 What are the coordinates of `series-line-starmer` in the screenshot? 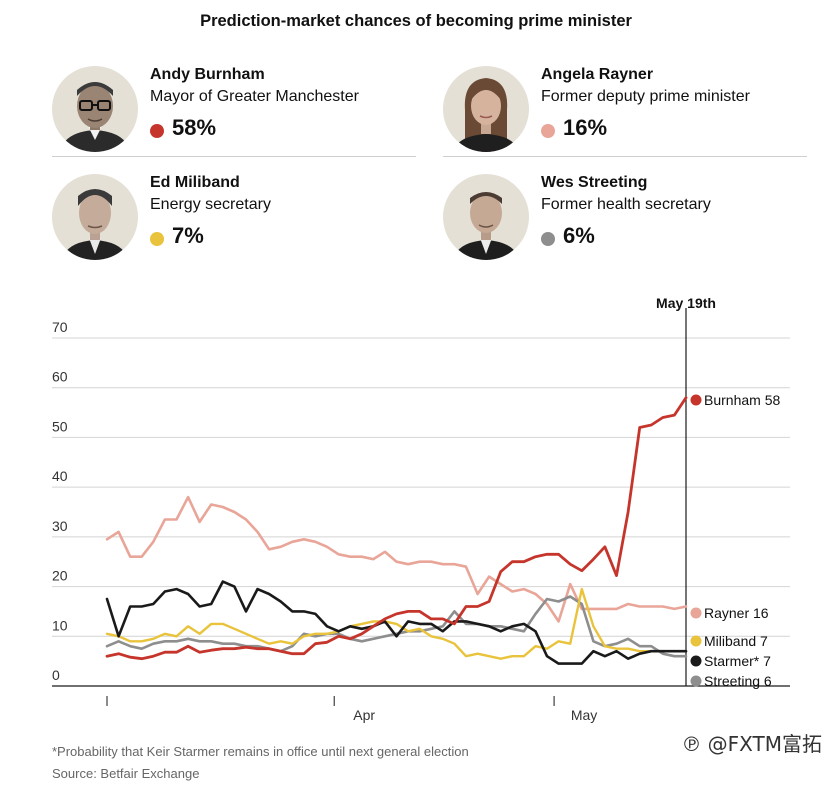 It's located at (396, 622).